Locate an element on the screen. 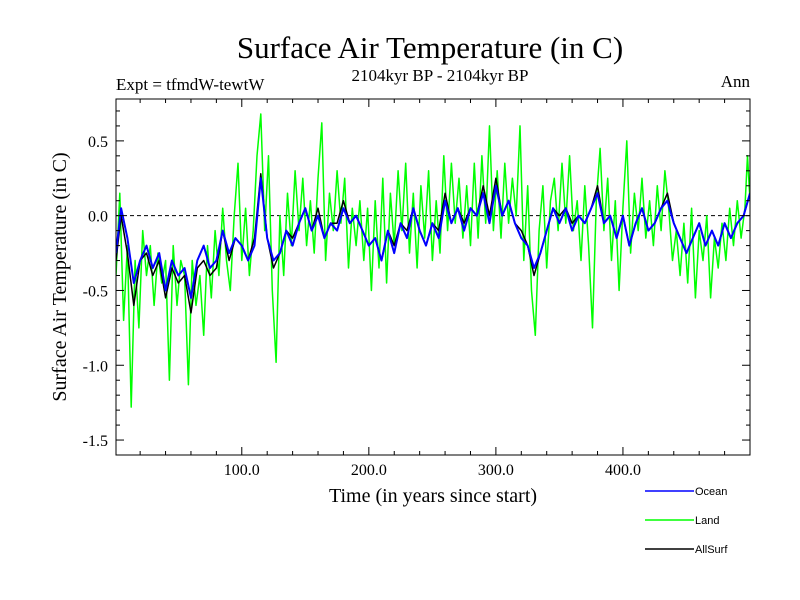 The image size is (800, 600). x-tick-label: 100.0 is located at coordinates (242, 470).